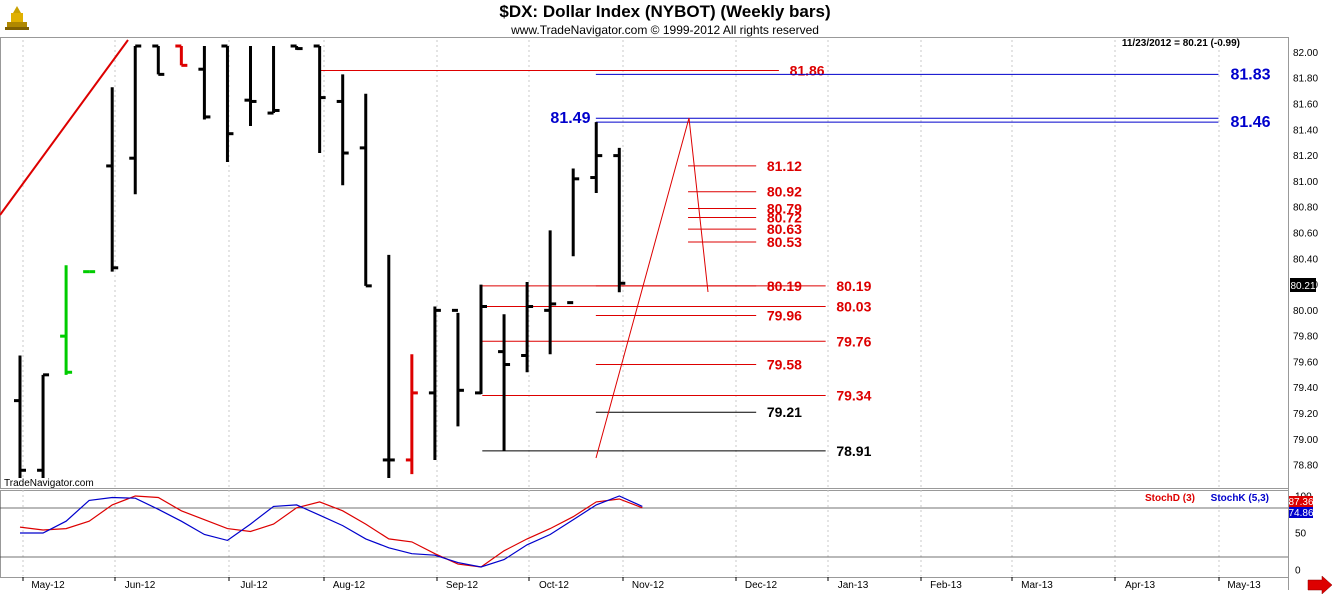  What do you see at coordinates (853, 395) in the screenshot?
I see `price-level-label: 79.34` at bounding box center [853, 395].